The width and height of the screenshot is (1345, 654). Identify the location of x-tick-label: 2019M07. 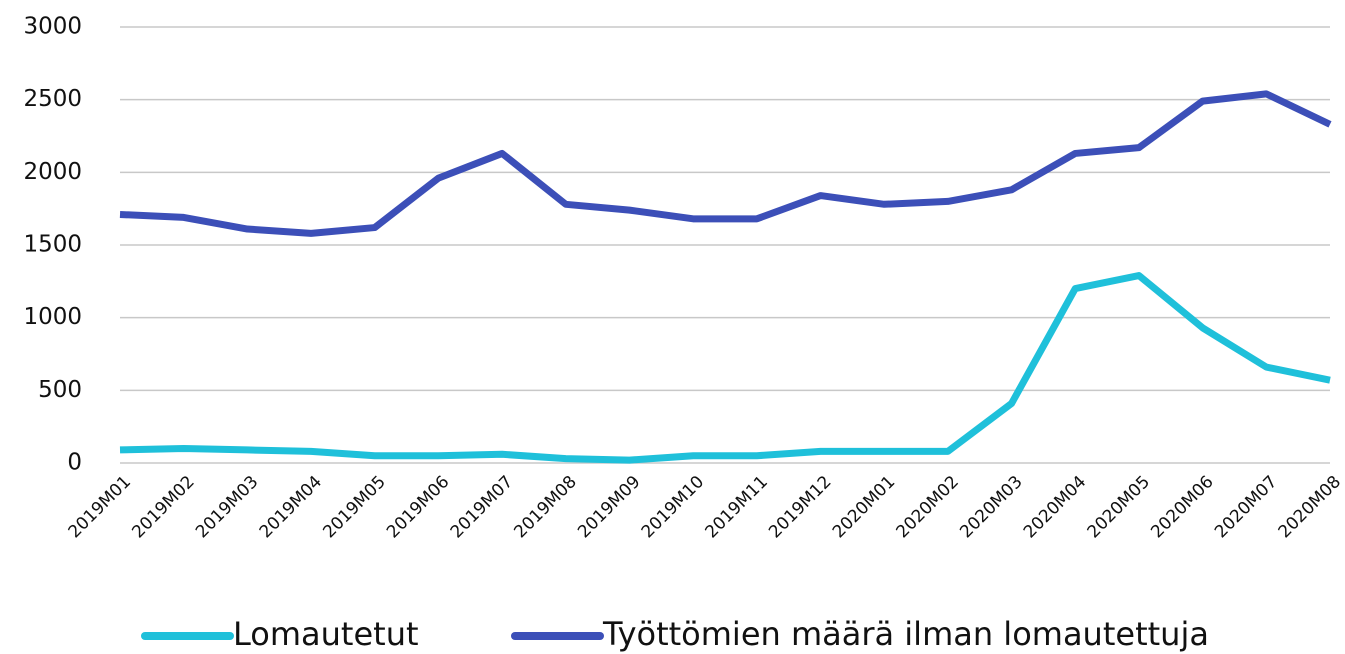
(482, 507).